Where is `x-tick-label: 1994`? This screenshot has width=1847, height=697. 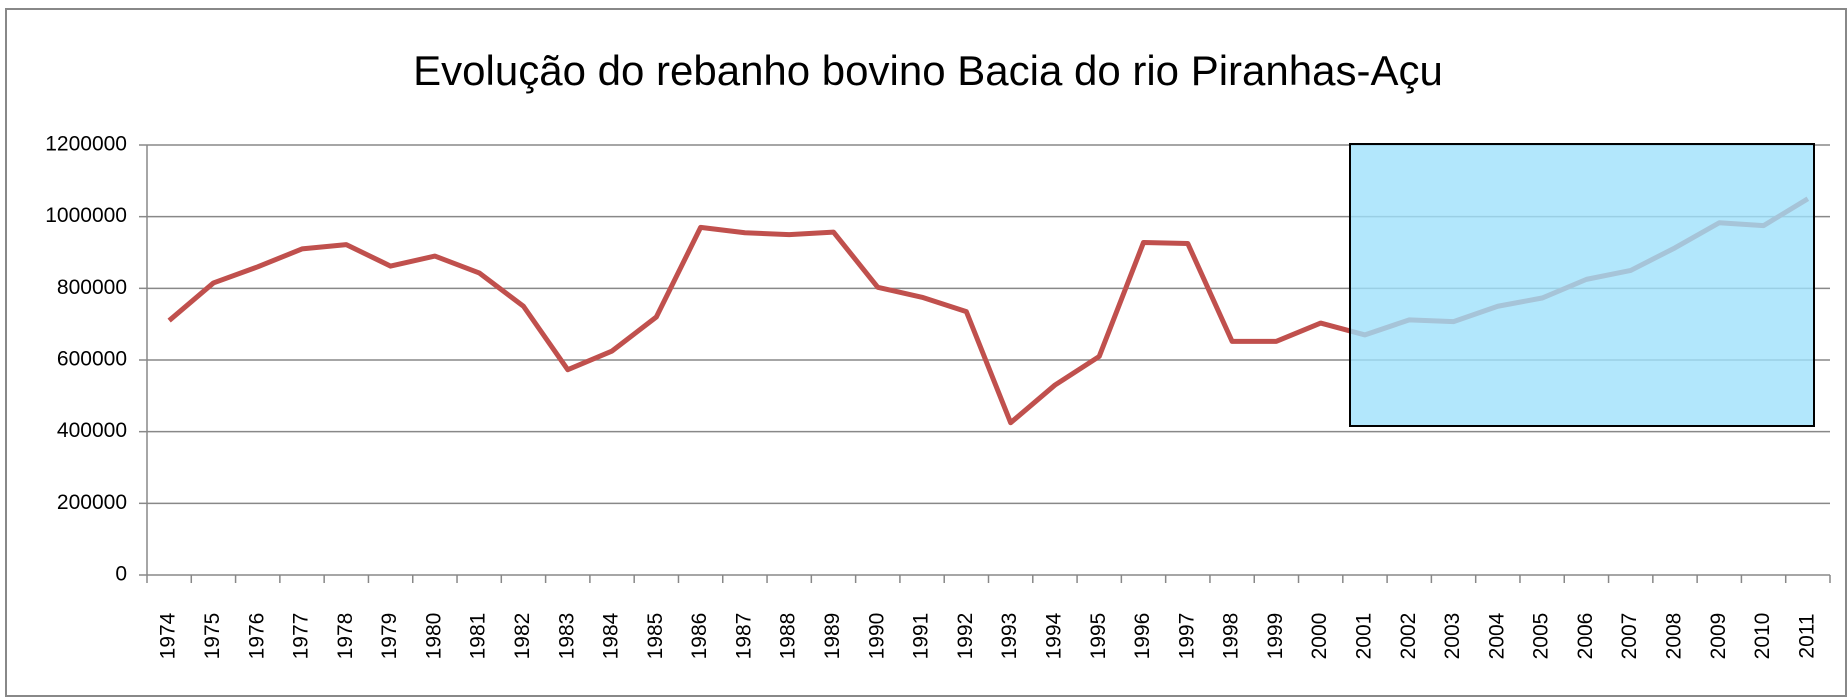
x-tick-label: 1994 is located at coordinates (1053, 635).